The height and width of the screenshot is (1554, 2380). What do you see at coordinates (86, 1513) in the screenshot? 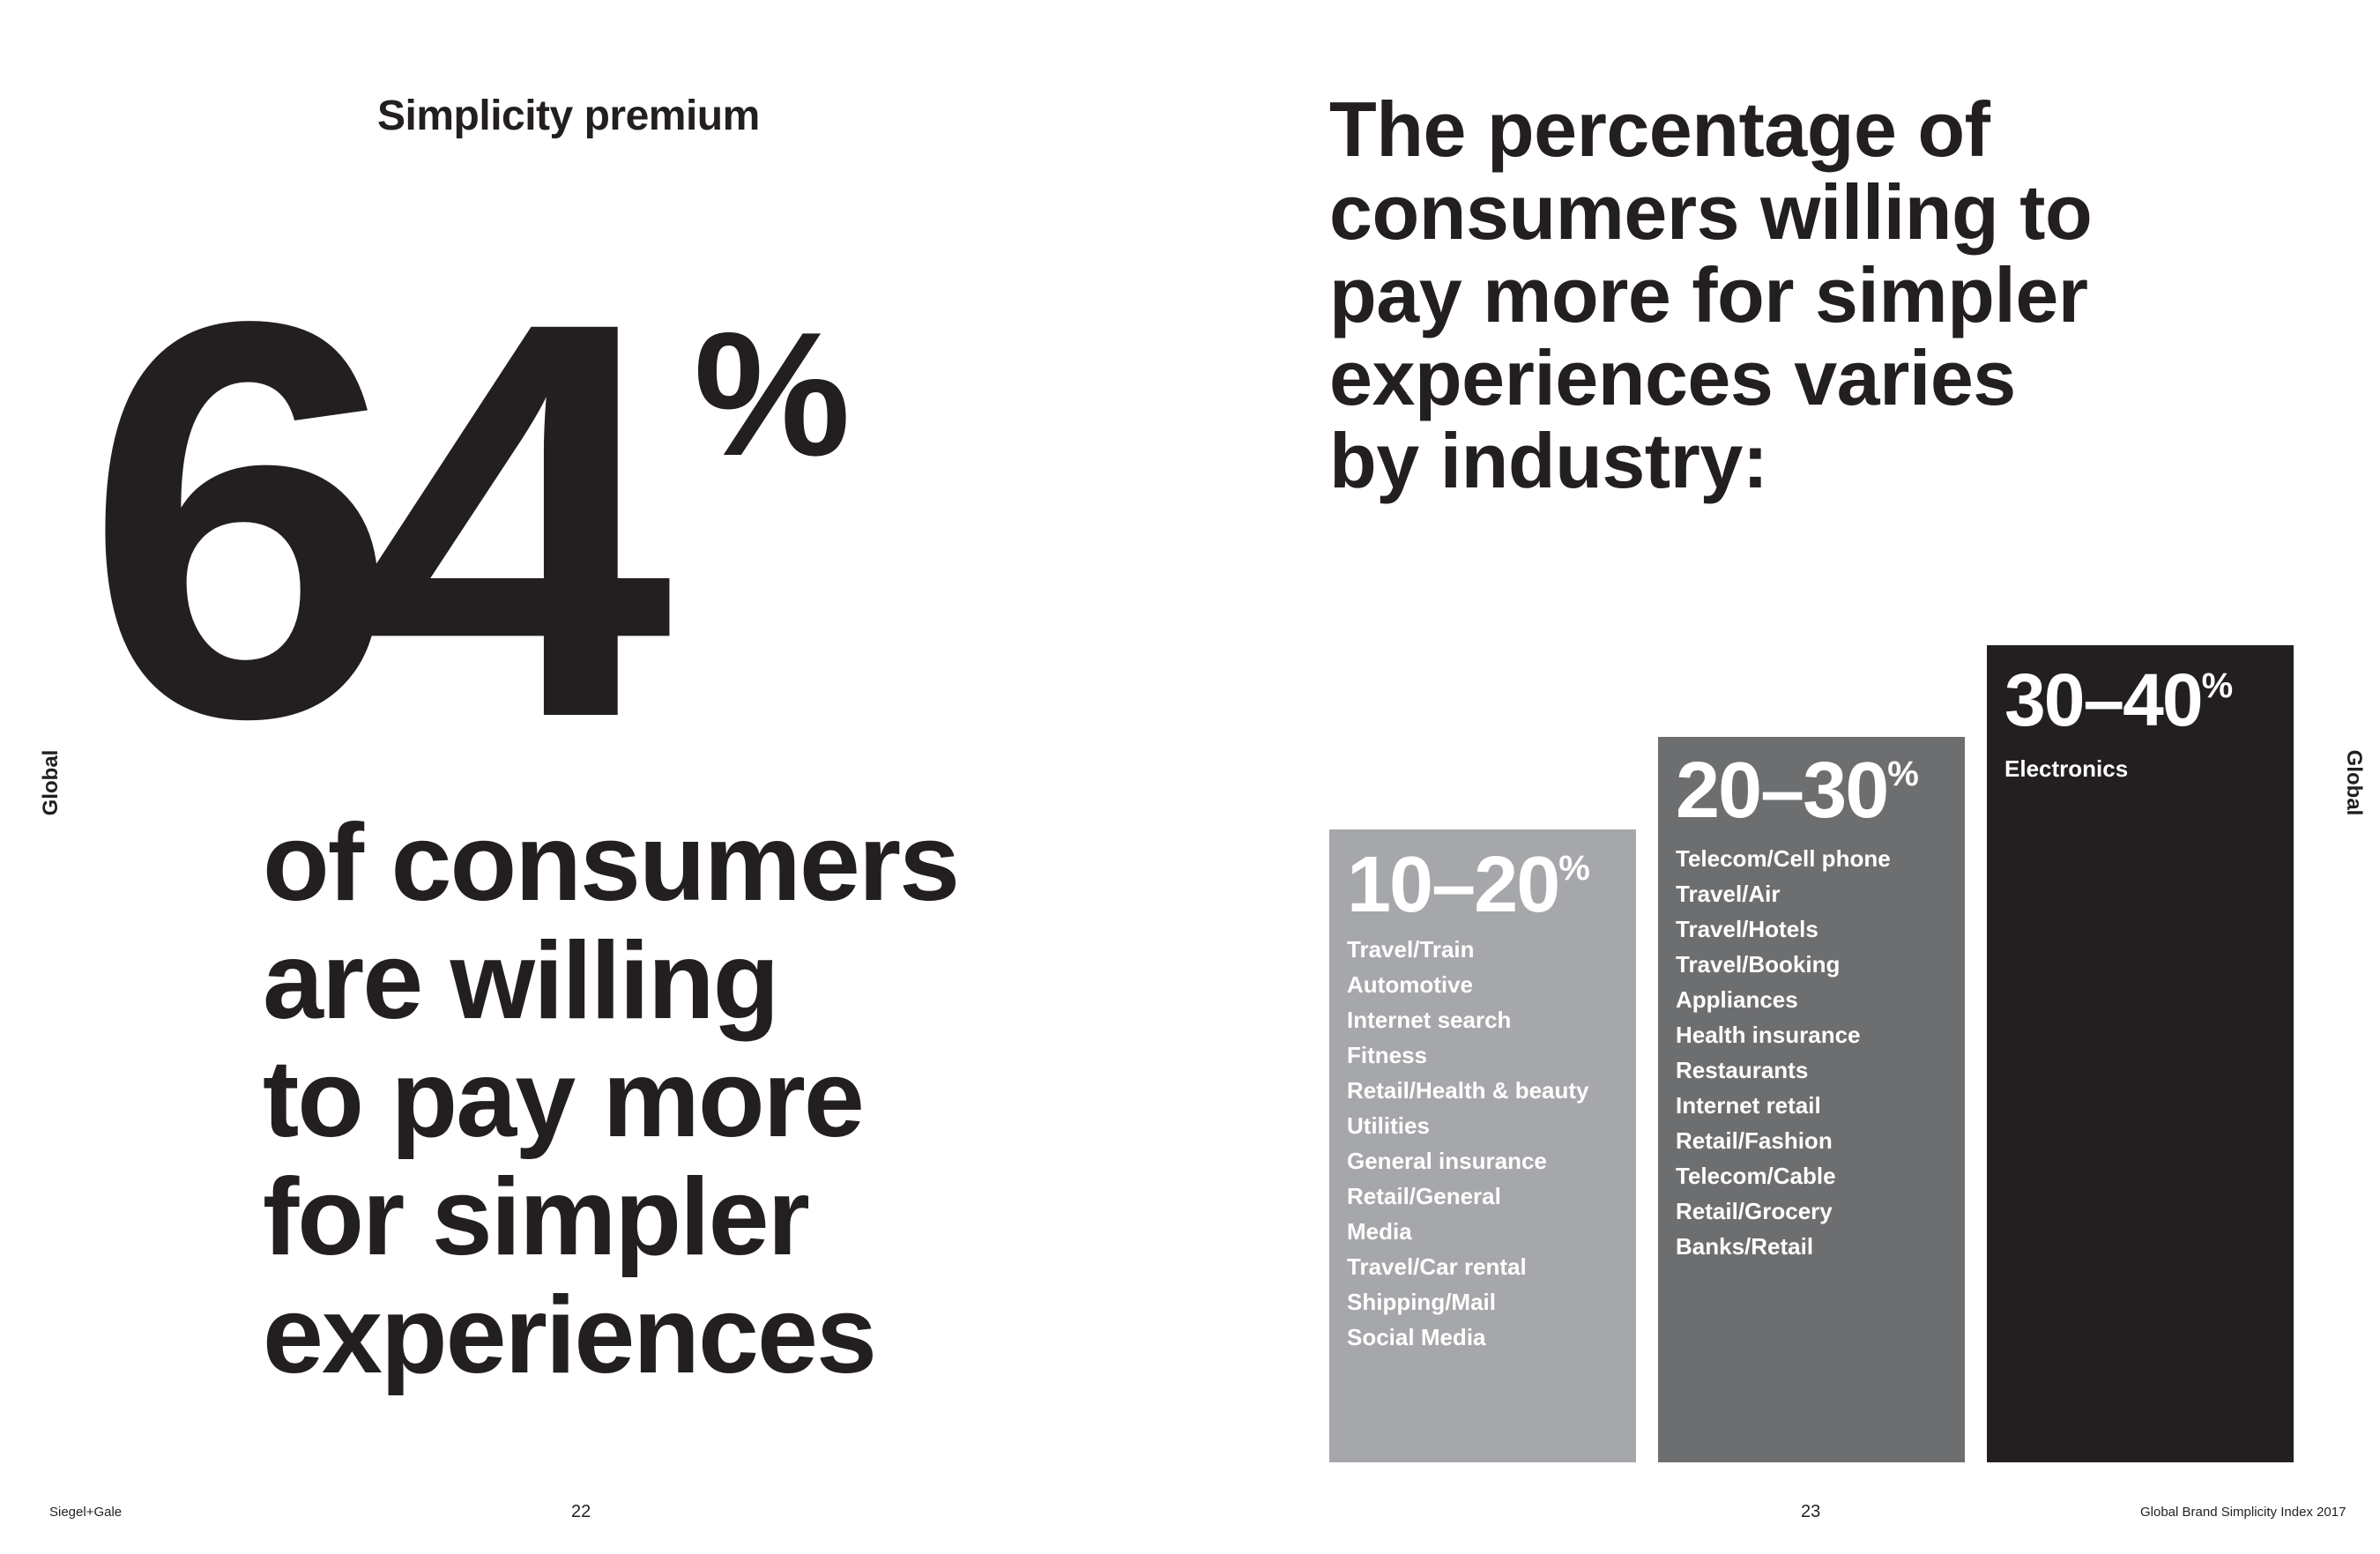
I see `footer-brand: Siegel+Gale` at bounding box center [86, 1513].